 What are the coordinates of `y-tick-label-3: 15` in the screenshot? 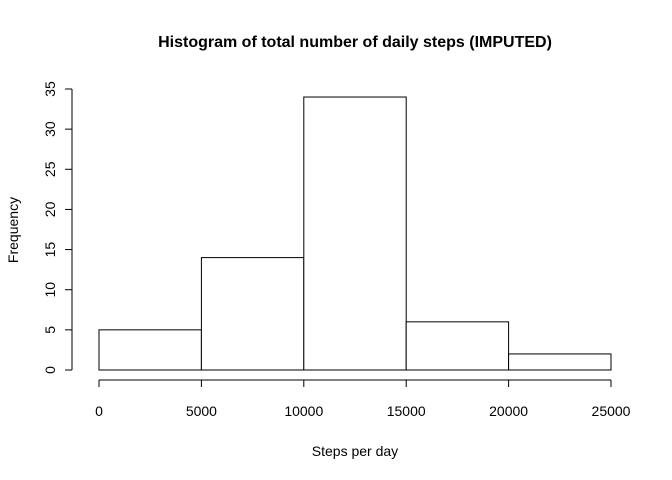 It's located at (50, 250).